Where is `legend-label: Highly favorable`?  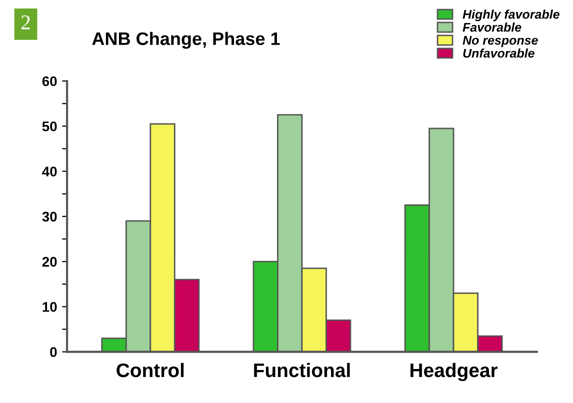
legend-label: Highly favorable is located at coordinates (511, 16).